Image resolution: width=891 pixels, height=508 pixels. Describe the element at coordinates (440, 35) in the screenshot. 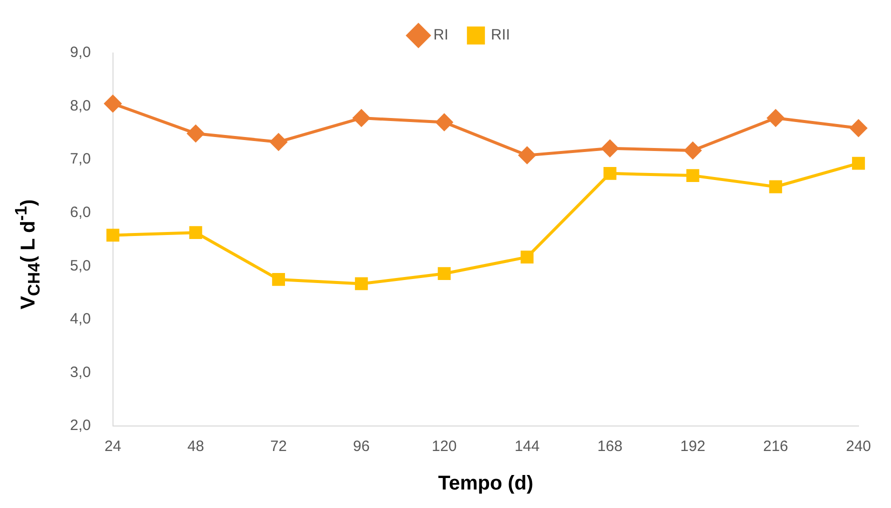

I see `legend-label: RI` at that location.